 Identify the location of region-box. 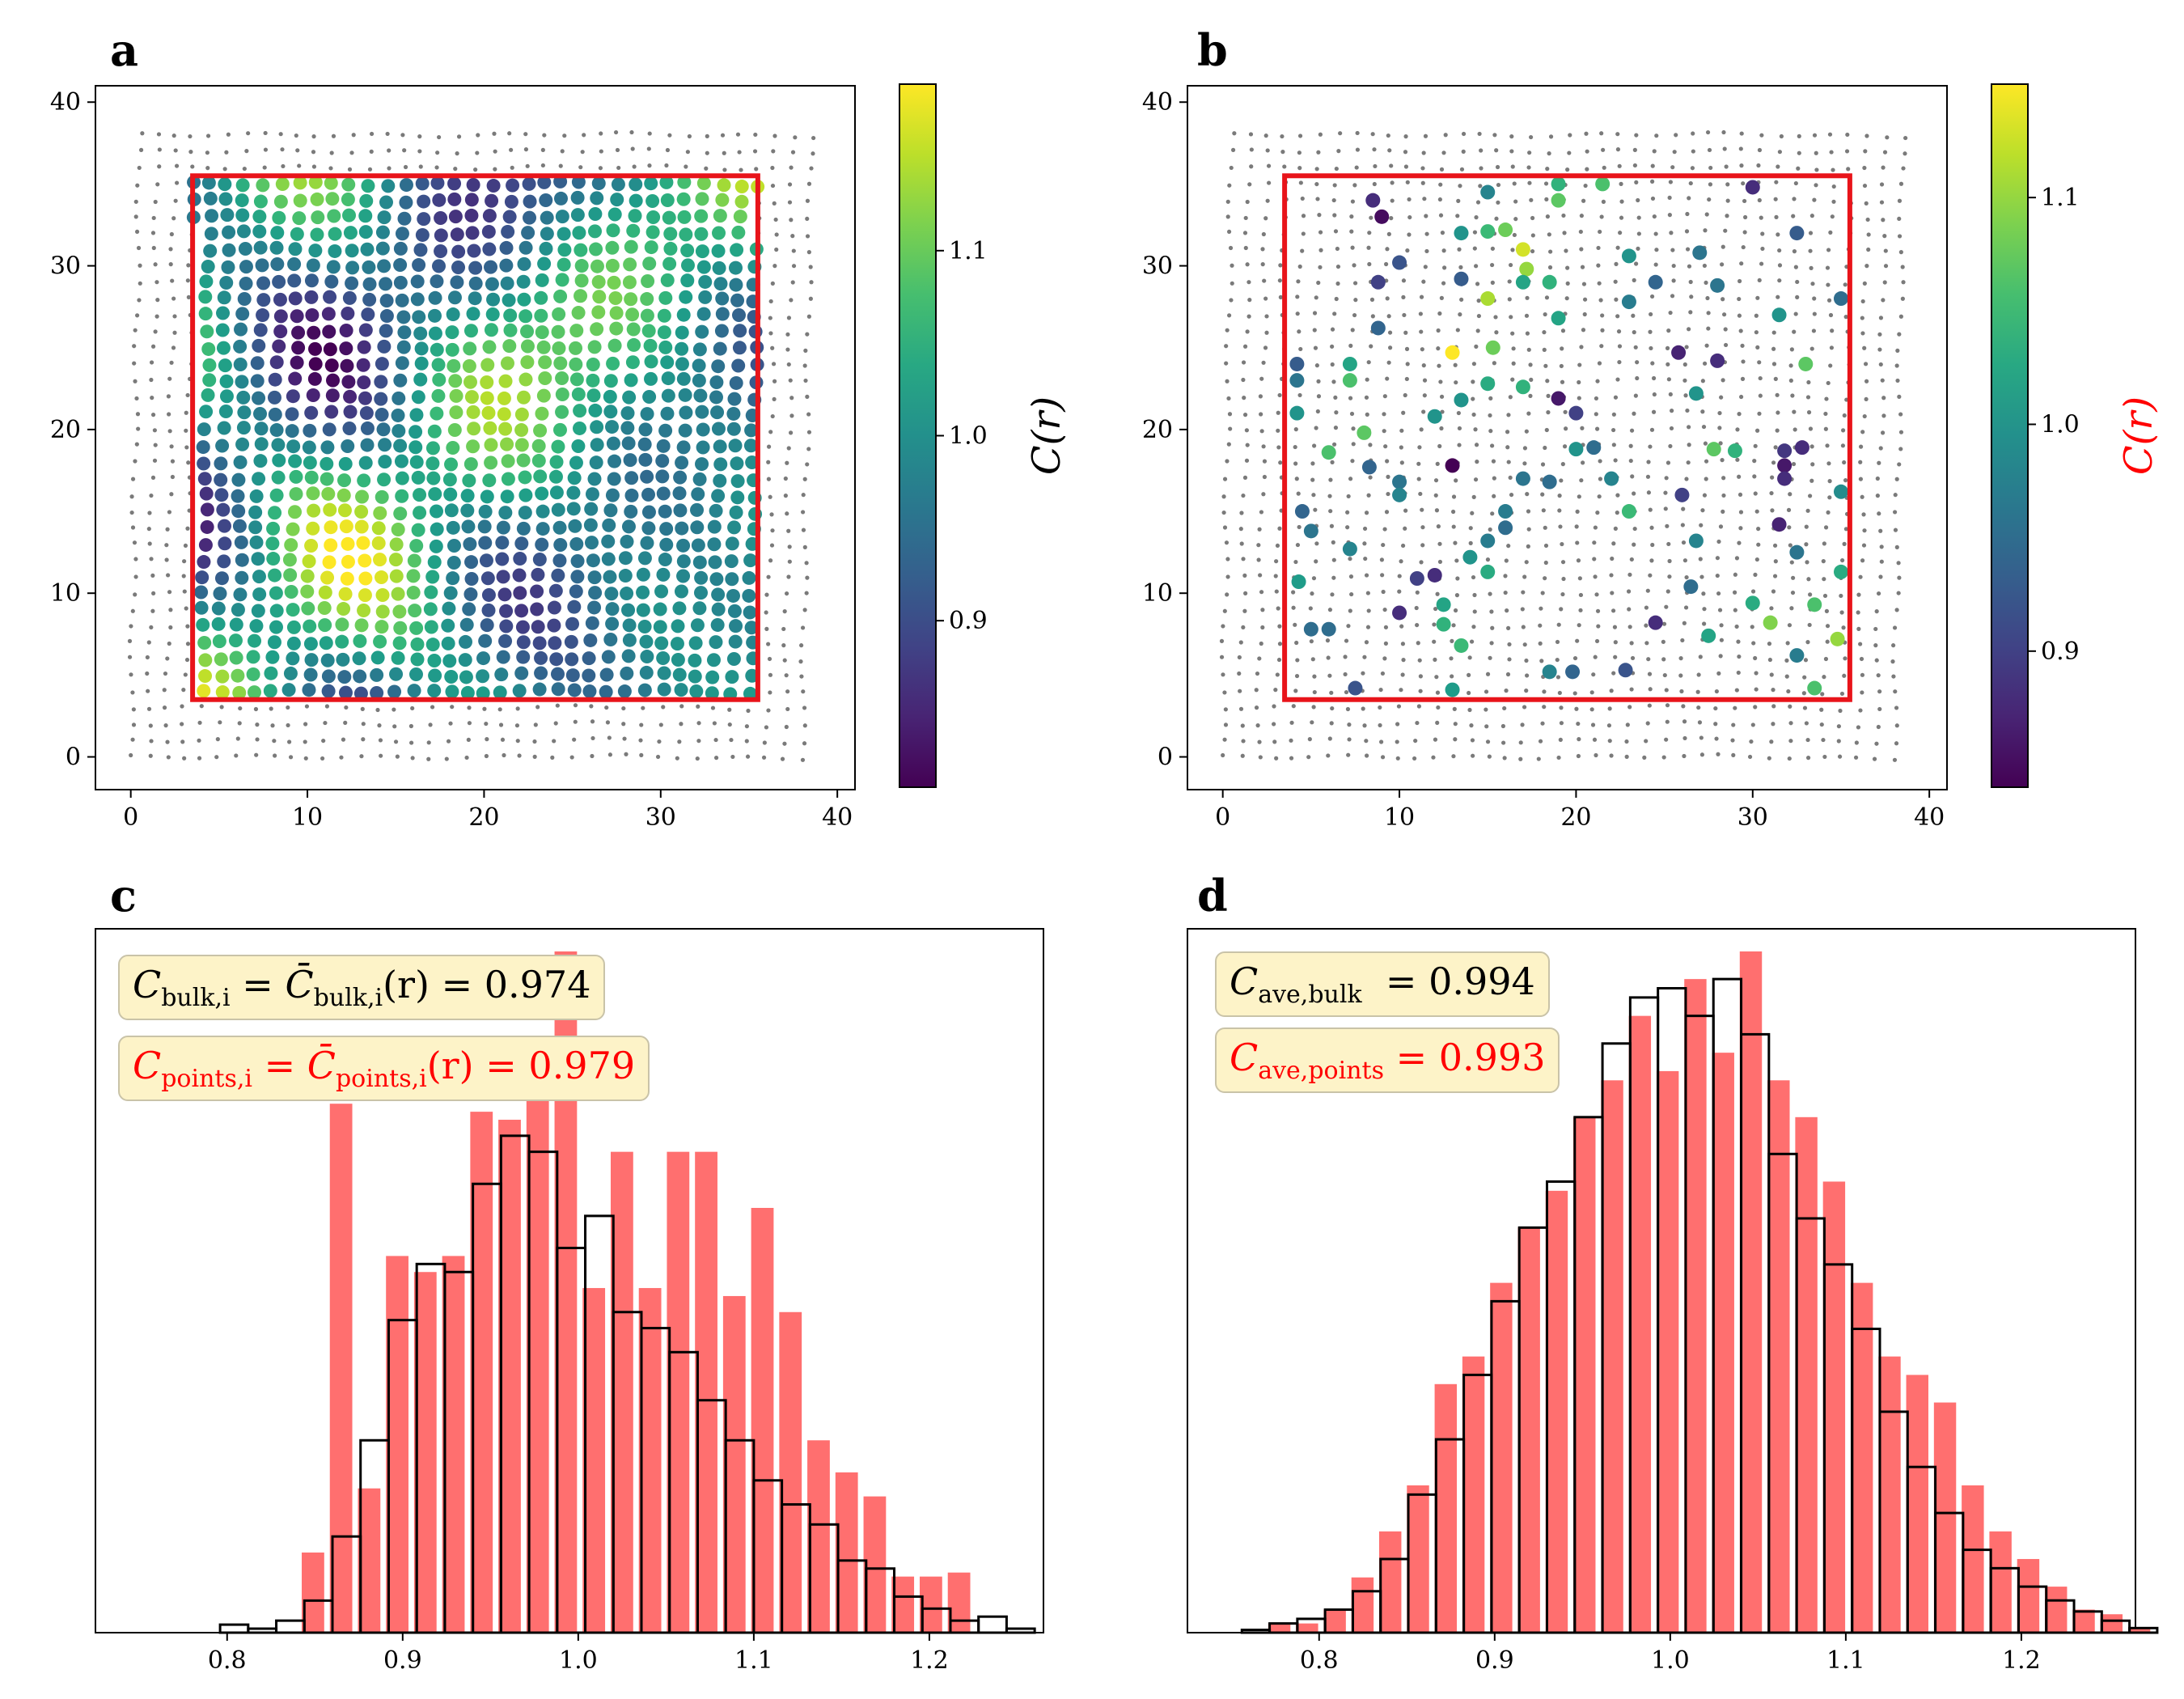
(1567, 437).